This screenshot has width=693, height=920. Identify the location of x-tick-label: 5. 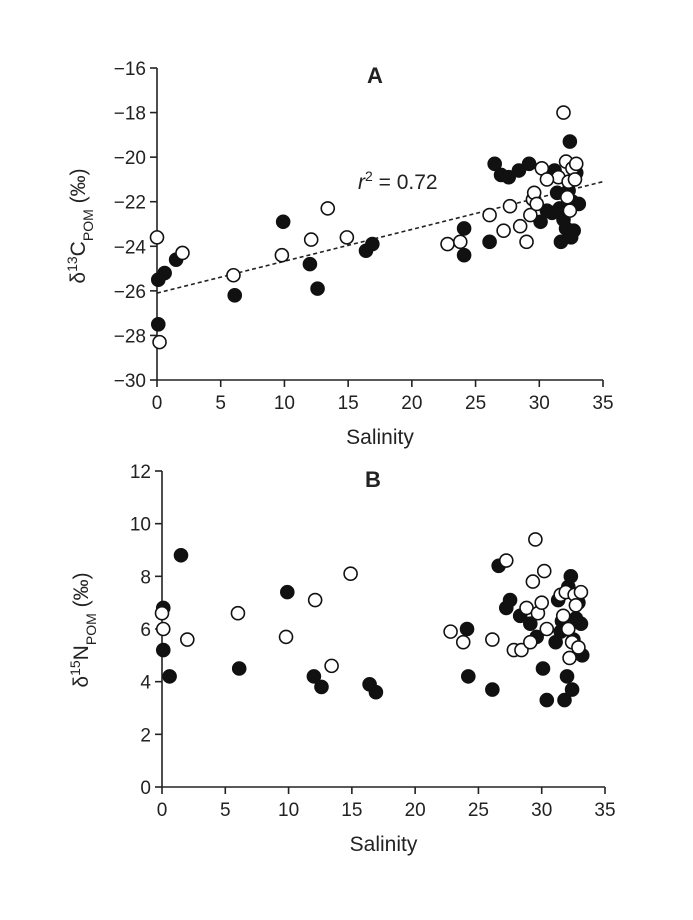
(220, 403).